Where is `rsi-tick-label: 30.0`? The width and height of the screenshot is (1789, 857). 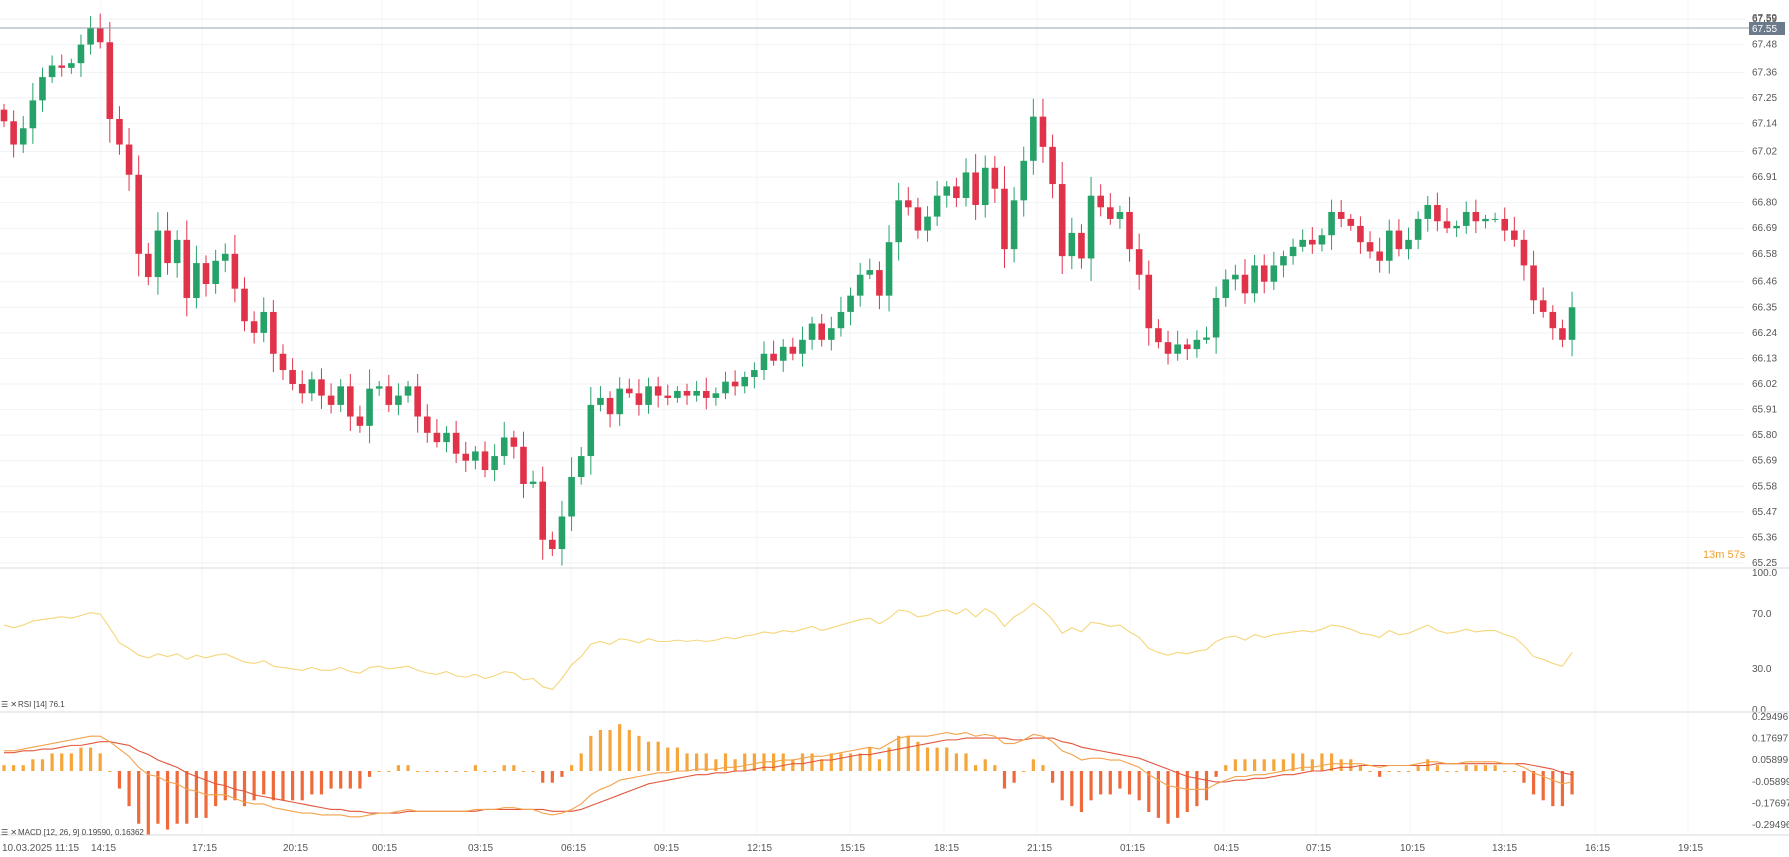
rsi-tick-label: 30.0 is located at coordinates (1762, 669).